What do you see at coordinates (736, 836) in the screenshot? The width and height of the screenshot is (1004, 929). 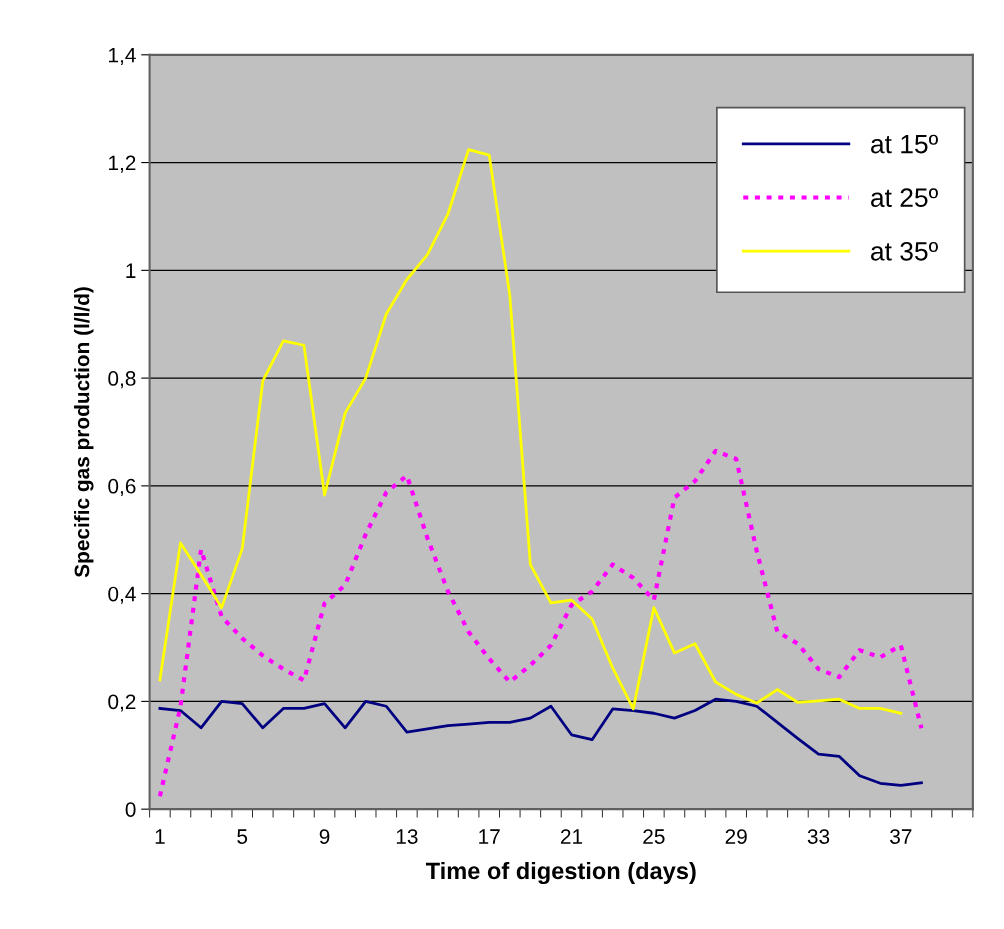 I see `x-tick-label: 29` at bounding box center [736, 836].